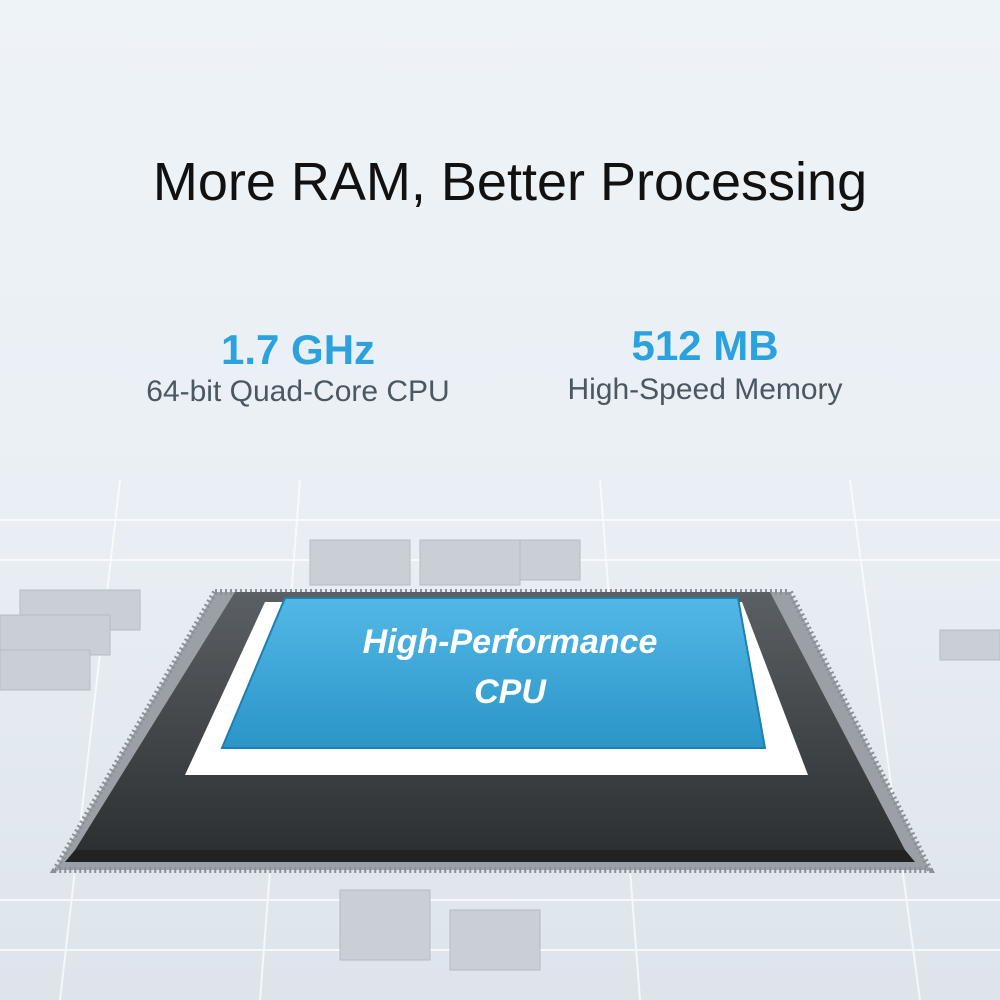 The width and height of the screenshot is (1000, 1000). What do you see at coordinates (490, 856) in the screenshot?
I see `chip-edge` at bounding box center [490, 856].